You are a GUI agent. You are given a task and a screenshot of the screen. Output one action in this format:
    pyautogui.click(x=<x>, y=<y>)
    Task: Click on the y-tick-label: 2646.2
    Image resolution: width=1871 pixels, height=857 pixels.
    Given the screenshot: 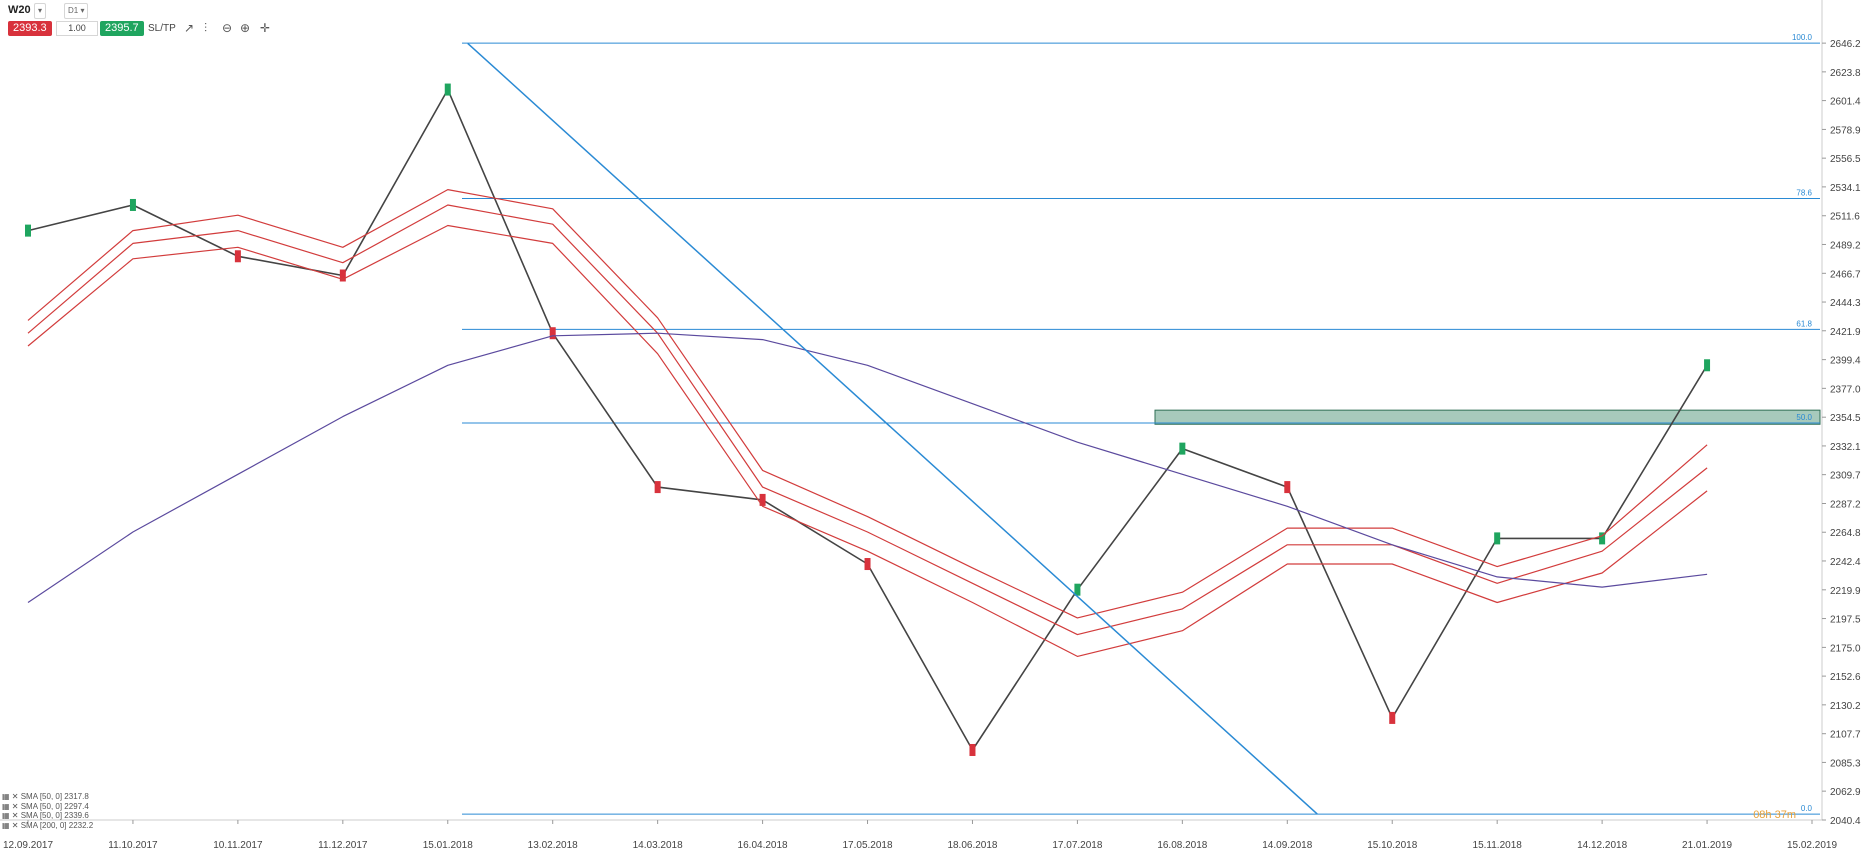 What is the action you would take?
    pyautogui.click(x=1845, y=44)
    